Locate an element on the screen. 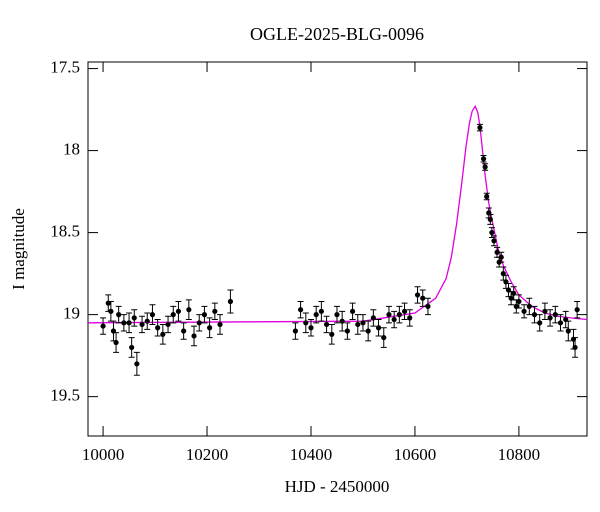  x-tick-label: 10600 is located at coordinates (415, 454).